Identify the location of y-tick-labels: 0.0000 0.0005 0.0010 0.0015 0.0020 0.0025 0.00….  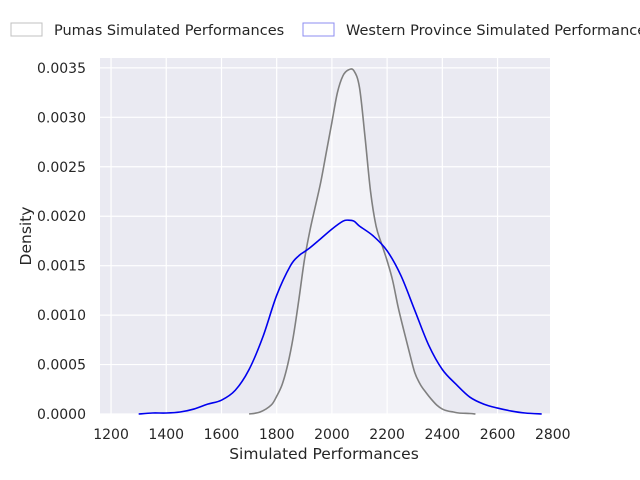
(61, 242).